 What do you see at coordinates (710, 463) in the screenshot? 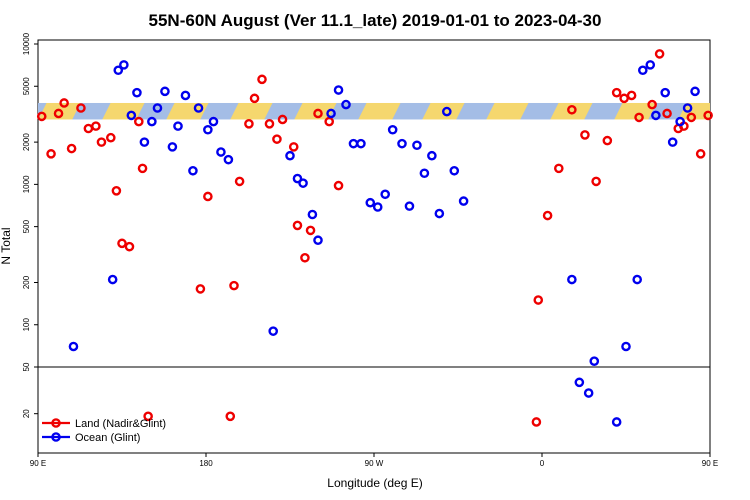
I see `x-tick-label: 90 E` at bounding box center [710, 463].